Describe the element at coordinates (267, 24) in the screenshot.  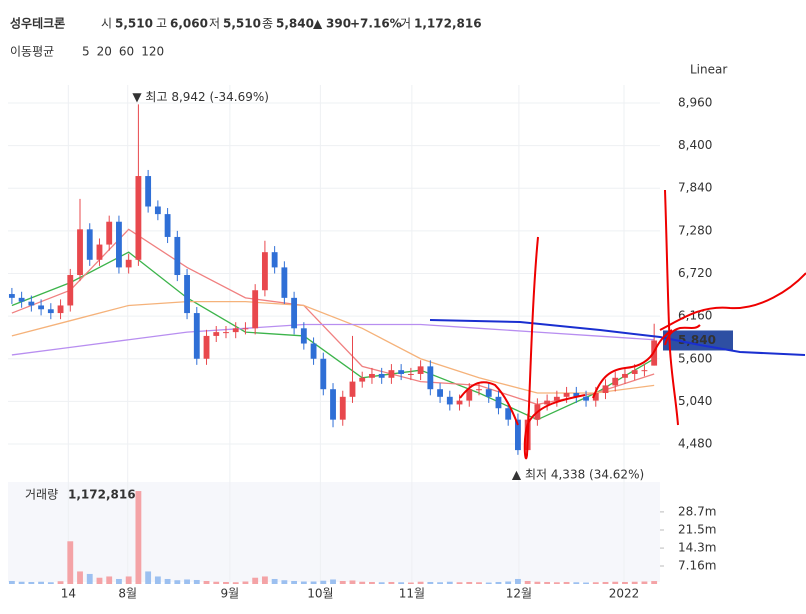
I see `label: 종` at that location.